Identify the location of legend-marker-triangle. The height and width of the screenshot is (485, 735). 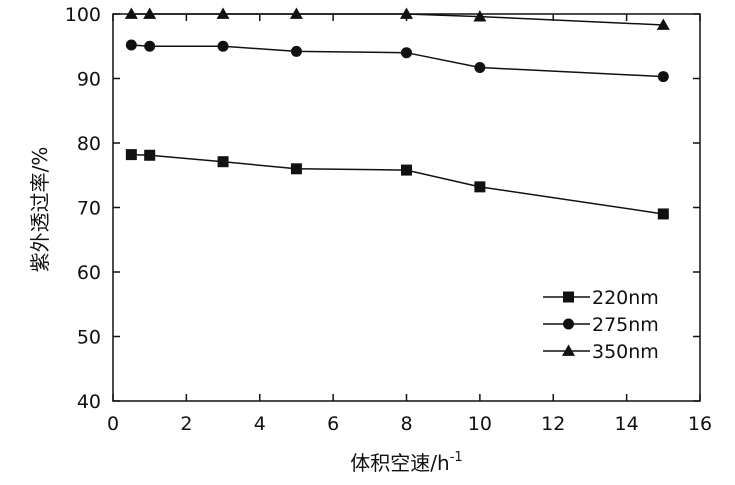
(568, 350).